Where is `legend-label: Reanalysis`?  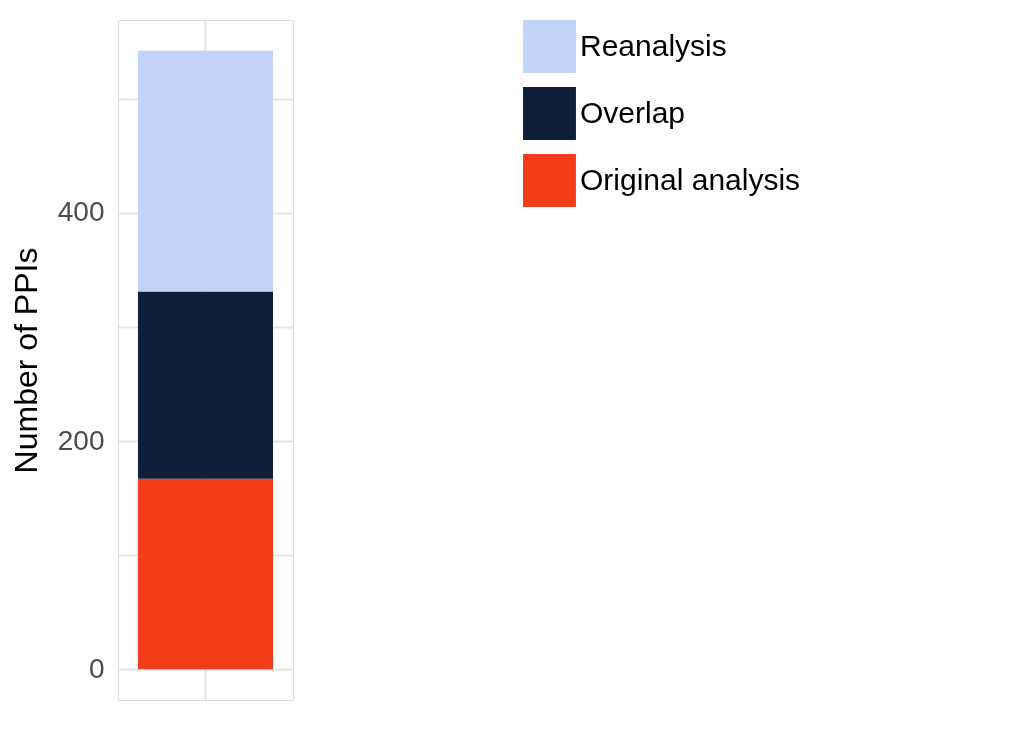 legend-label: Reanalysis is located at coordinates (653, 45).